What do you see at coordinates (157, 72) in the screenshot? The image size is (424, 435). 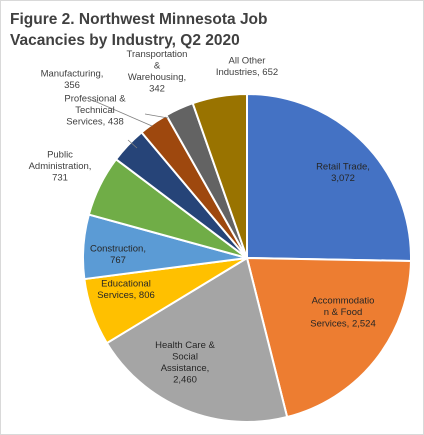 I see `data-label-transportation-warehousing: Transportation & Warehousing, 342` at bounding box center [157, 72].